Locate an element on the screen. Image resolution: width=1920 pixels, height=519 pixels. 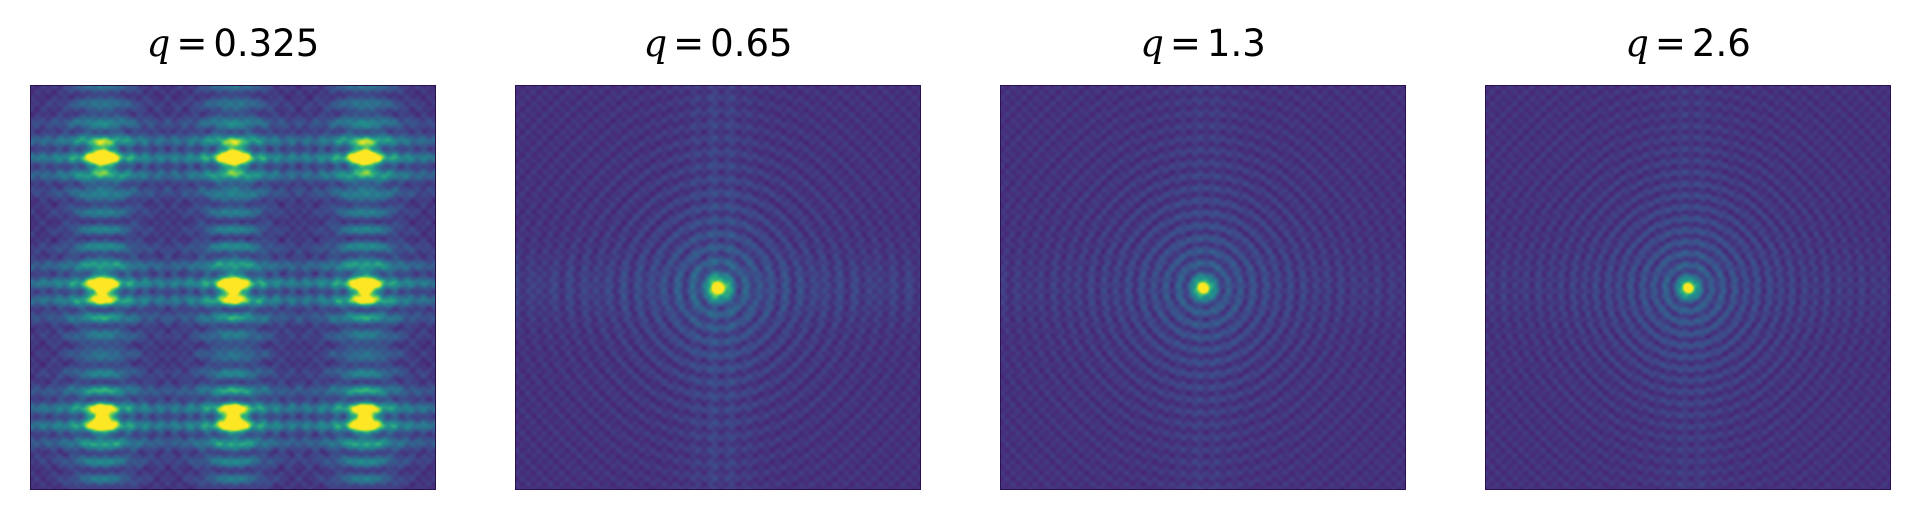
panel-title: q = 2.6 is located at coordinates (1688, 43).